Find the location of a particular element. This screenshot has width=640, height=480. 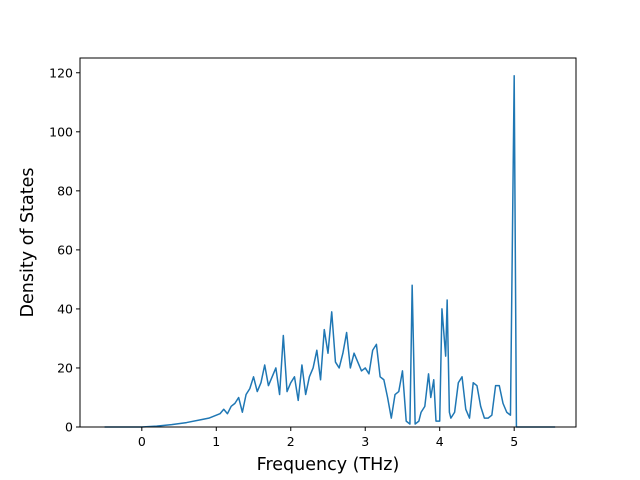

x-tick-label: 1 is located at coordinates (216, 441).